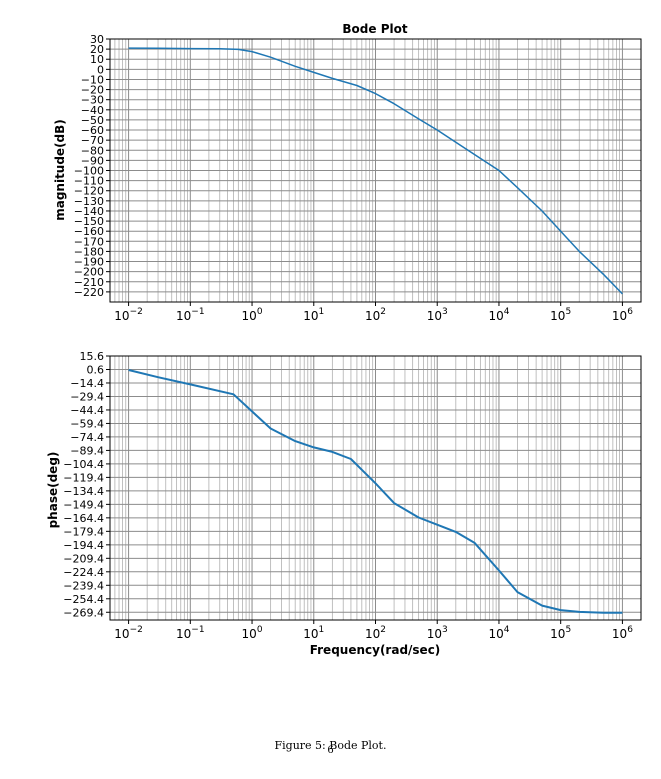 The width and height of the screenshot is (661, 779). I want to click on page-number: 6, so click(330, 750).